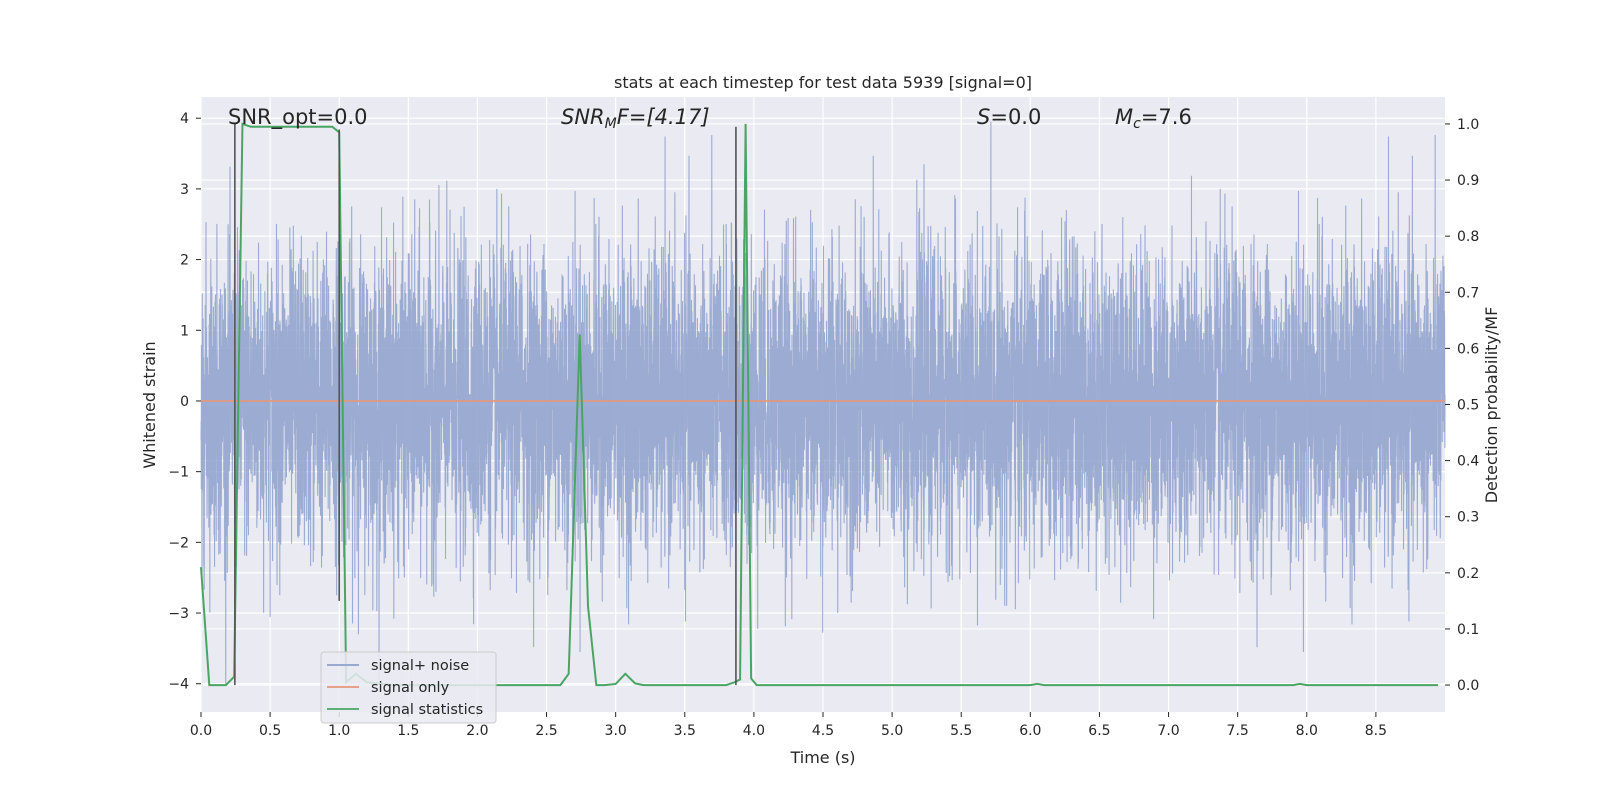 The height and width of the screenshot is (800, 1600). Describe the element at coordinates (616, 731) in the screenshot. I see `x-tick-label: 3.0` at that location.